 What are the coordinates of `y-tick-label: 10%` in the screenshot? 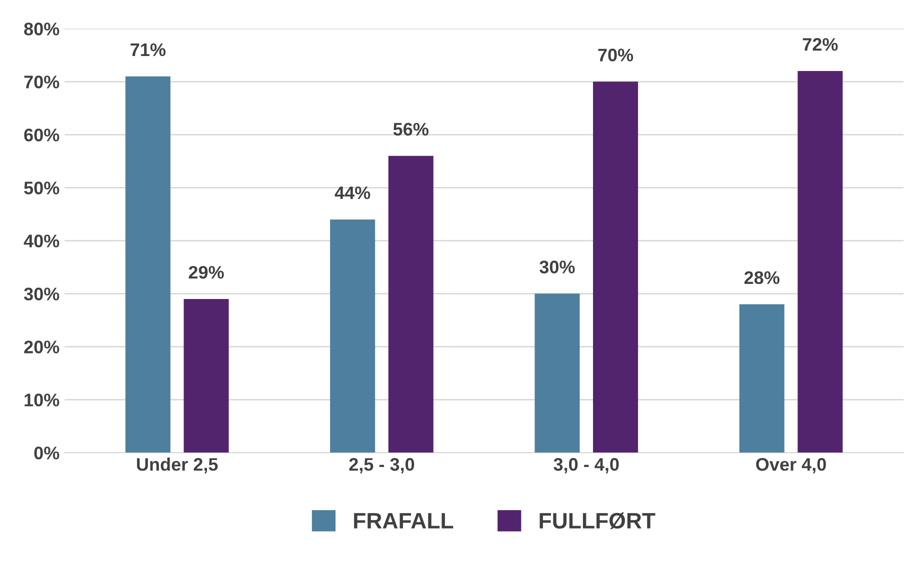 It's located at (42, 400).